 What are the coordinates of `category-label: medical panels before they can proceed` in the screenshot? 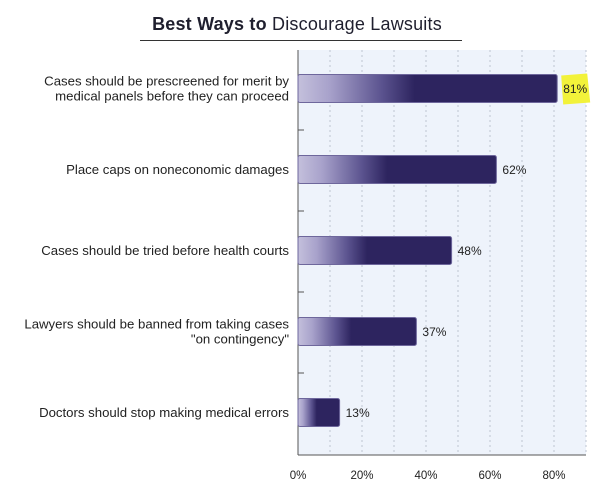 It's located at (172, 96).